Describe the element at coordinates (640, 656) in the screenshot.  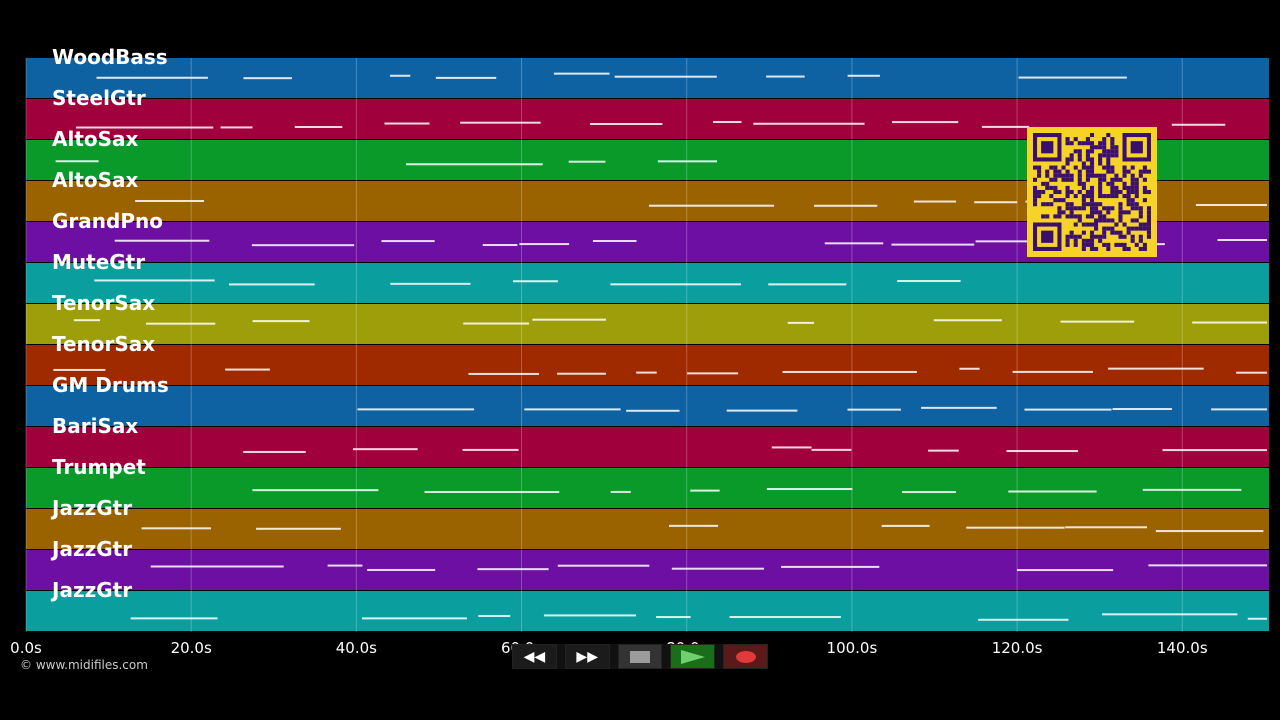
I see `stop-button` at that location.